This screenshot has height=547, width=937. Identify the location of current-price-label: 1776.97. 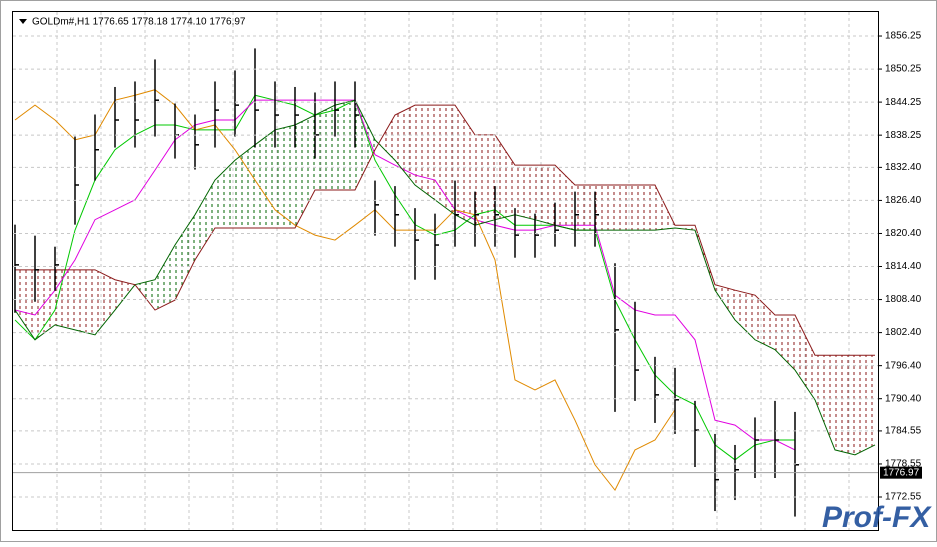
(901, 472).